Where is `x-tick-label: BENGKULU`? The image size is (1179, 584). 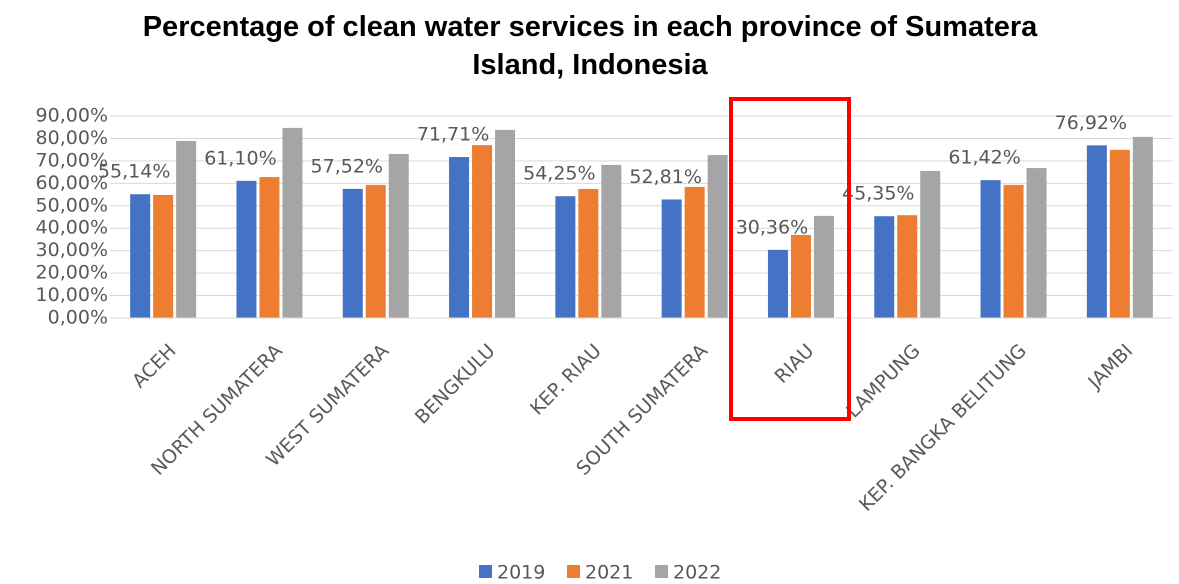
x-tick-label: BENGKULU is located at coordinates (455, 384).